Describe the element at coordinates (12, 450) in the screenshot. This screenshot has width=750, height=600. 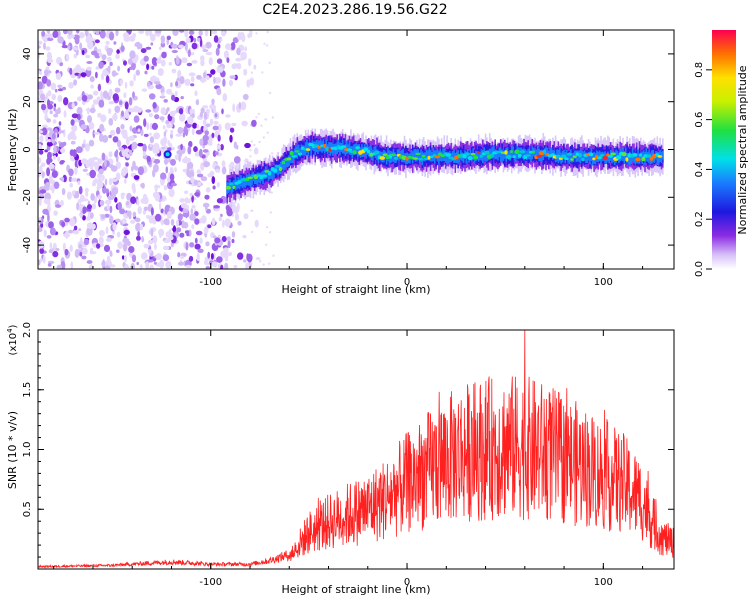
I see `snr-y-axis-label: SNR (10 * v/v)` at that location.